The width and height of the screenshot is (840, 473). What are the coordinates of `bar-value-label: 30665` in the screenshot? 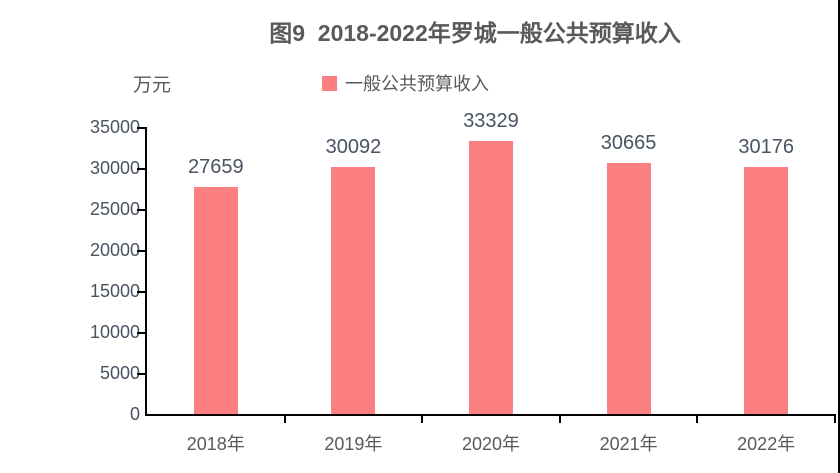 It's located at (628, 142).